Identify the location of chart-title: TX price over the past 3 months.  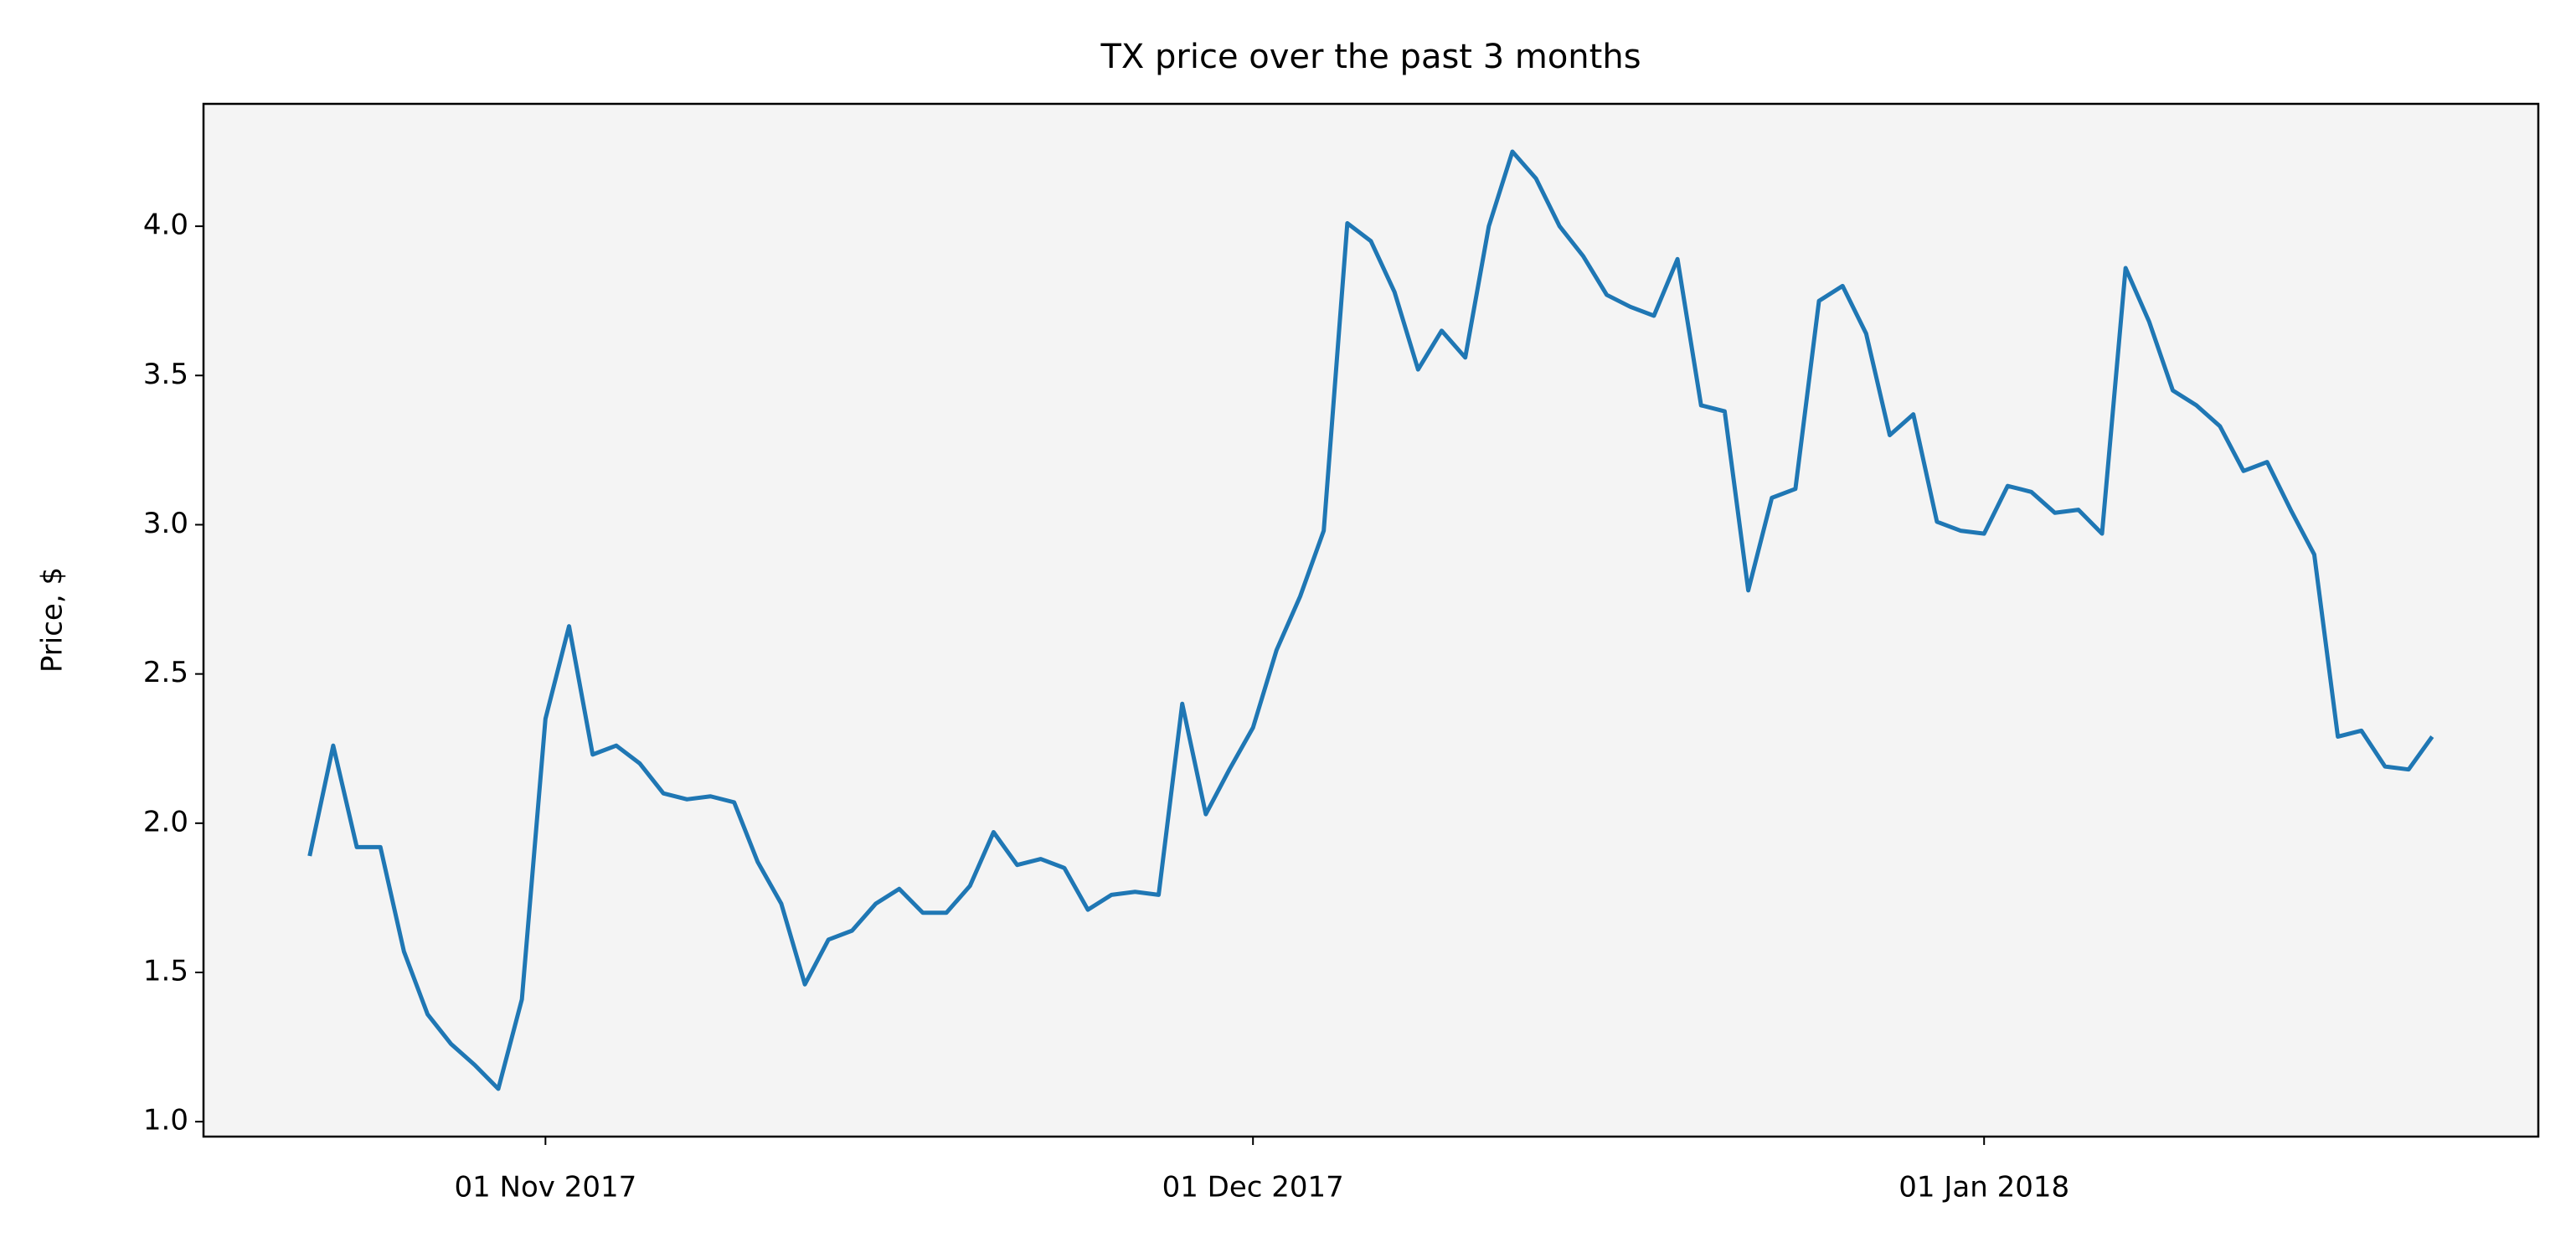
(1370, 57).